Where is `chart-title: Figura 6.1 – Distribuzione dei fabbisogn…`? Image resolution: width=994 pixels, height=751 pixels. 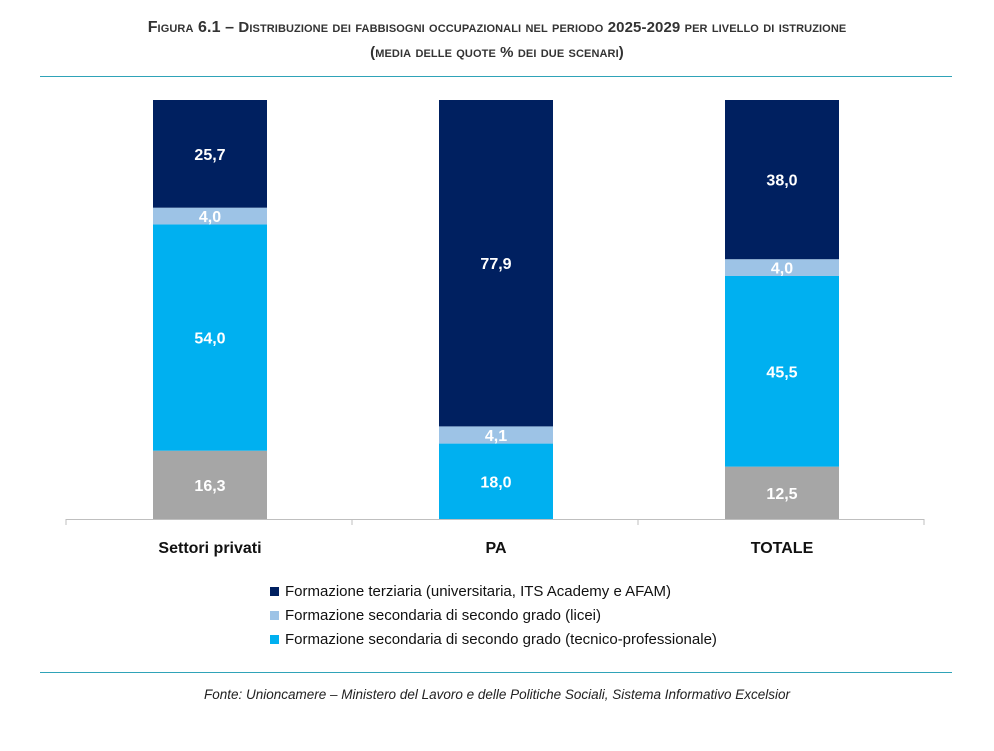 chart-title: Figura 6.1 – Distribuzione dei fabbisogn… is located at coordinates (497, 28).